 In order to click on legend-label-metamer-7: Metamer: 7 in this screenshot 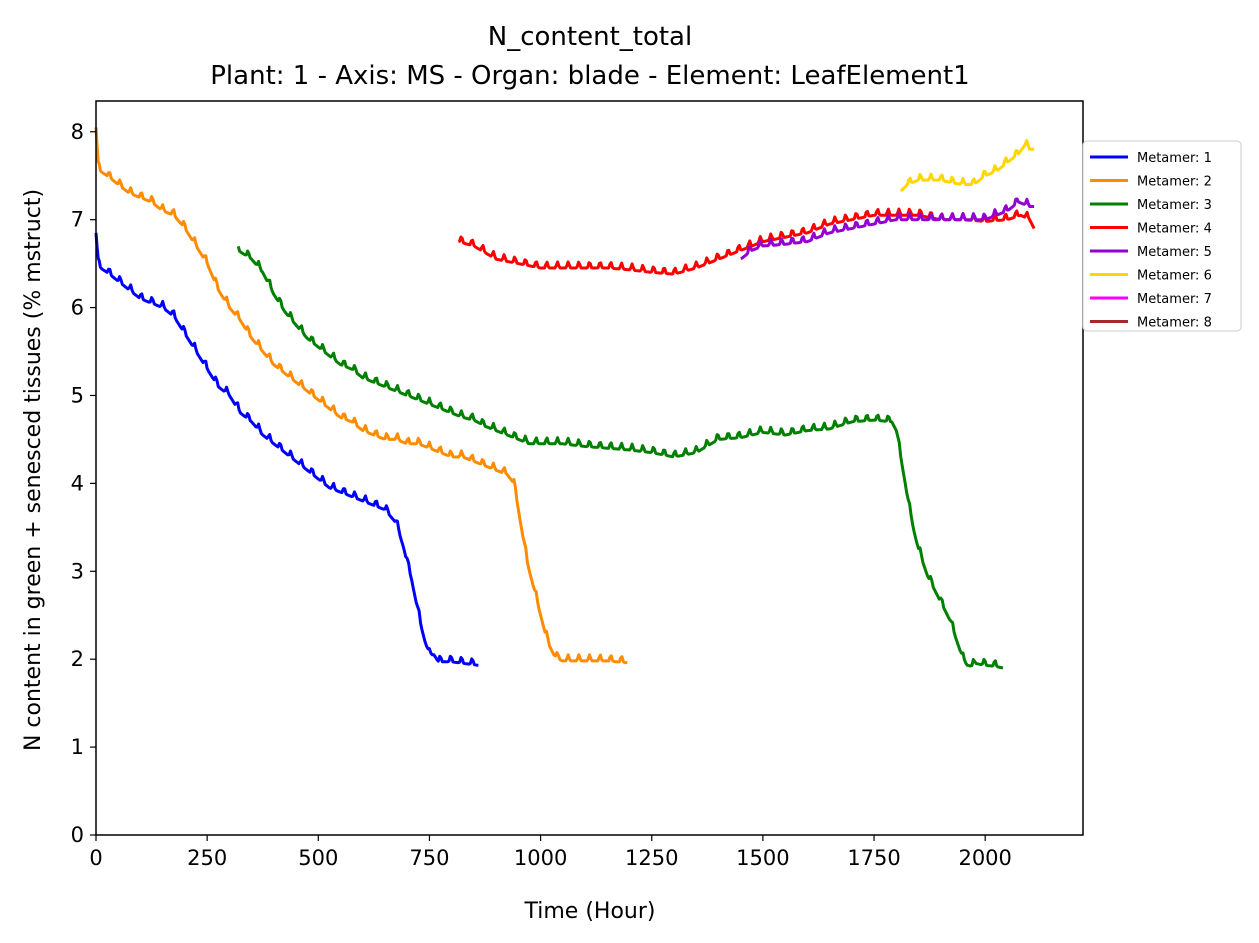, I will do `click(1174, 299)`.